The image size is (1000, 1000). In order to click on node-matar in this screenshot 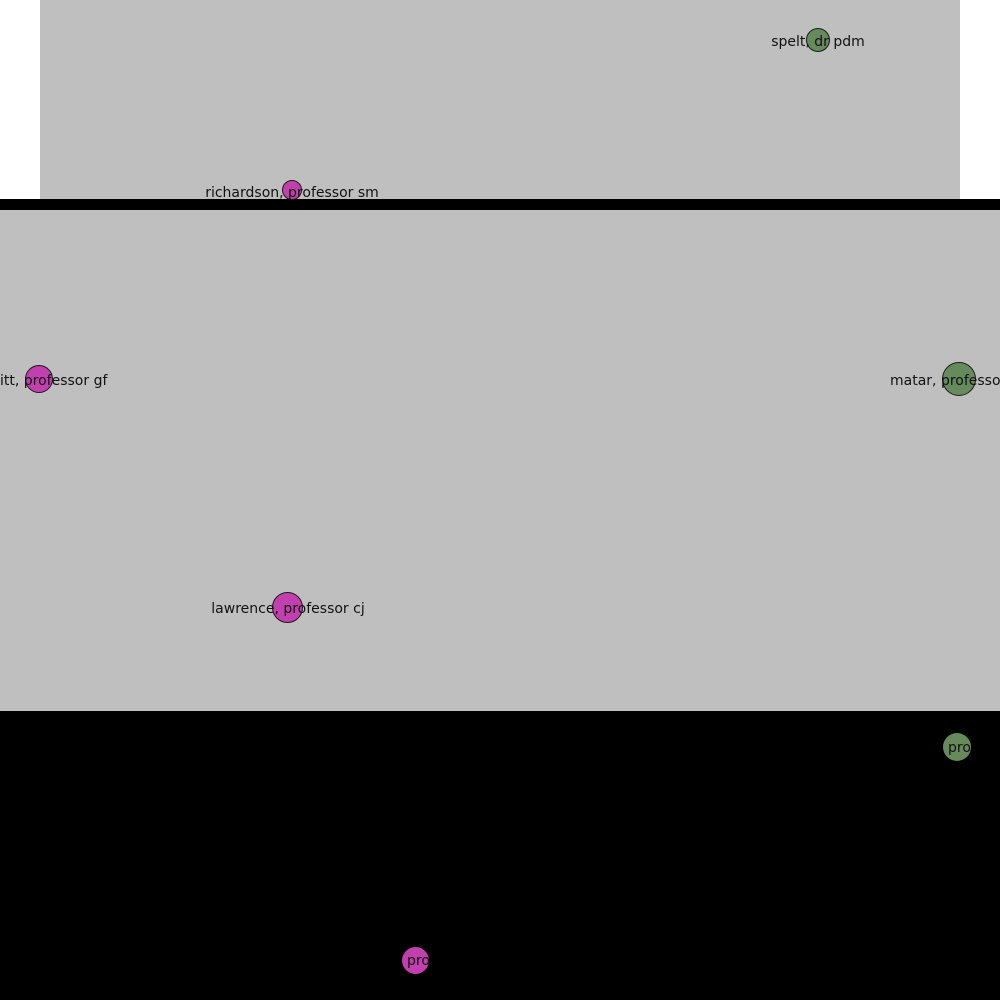, I will do `click(959, 379)`.